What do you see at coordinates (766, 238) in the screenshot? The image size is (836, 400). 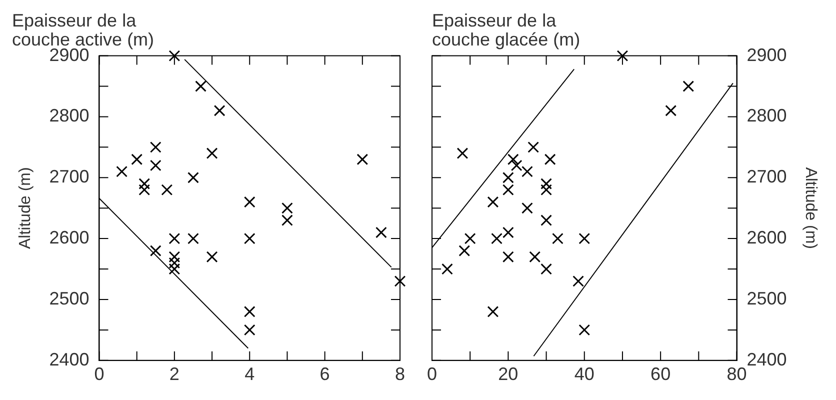 I see `y2-tick-label: 2600` at bounding box center [766, 238].